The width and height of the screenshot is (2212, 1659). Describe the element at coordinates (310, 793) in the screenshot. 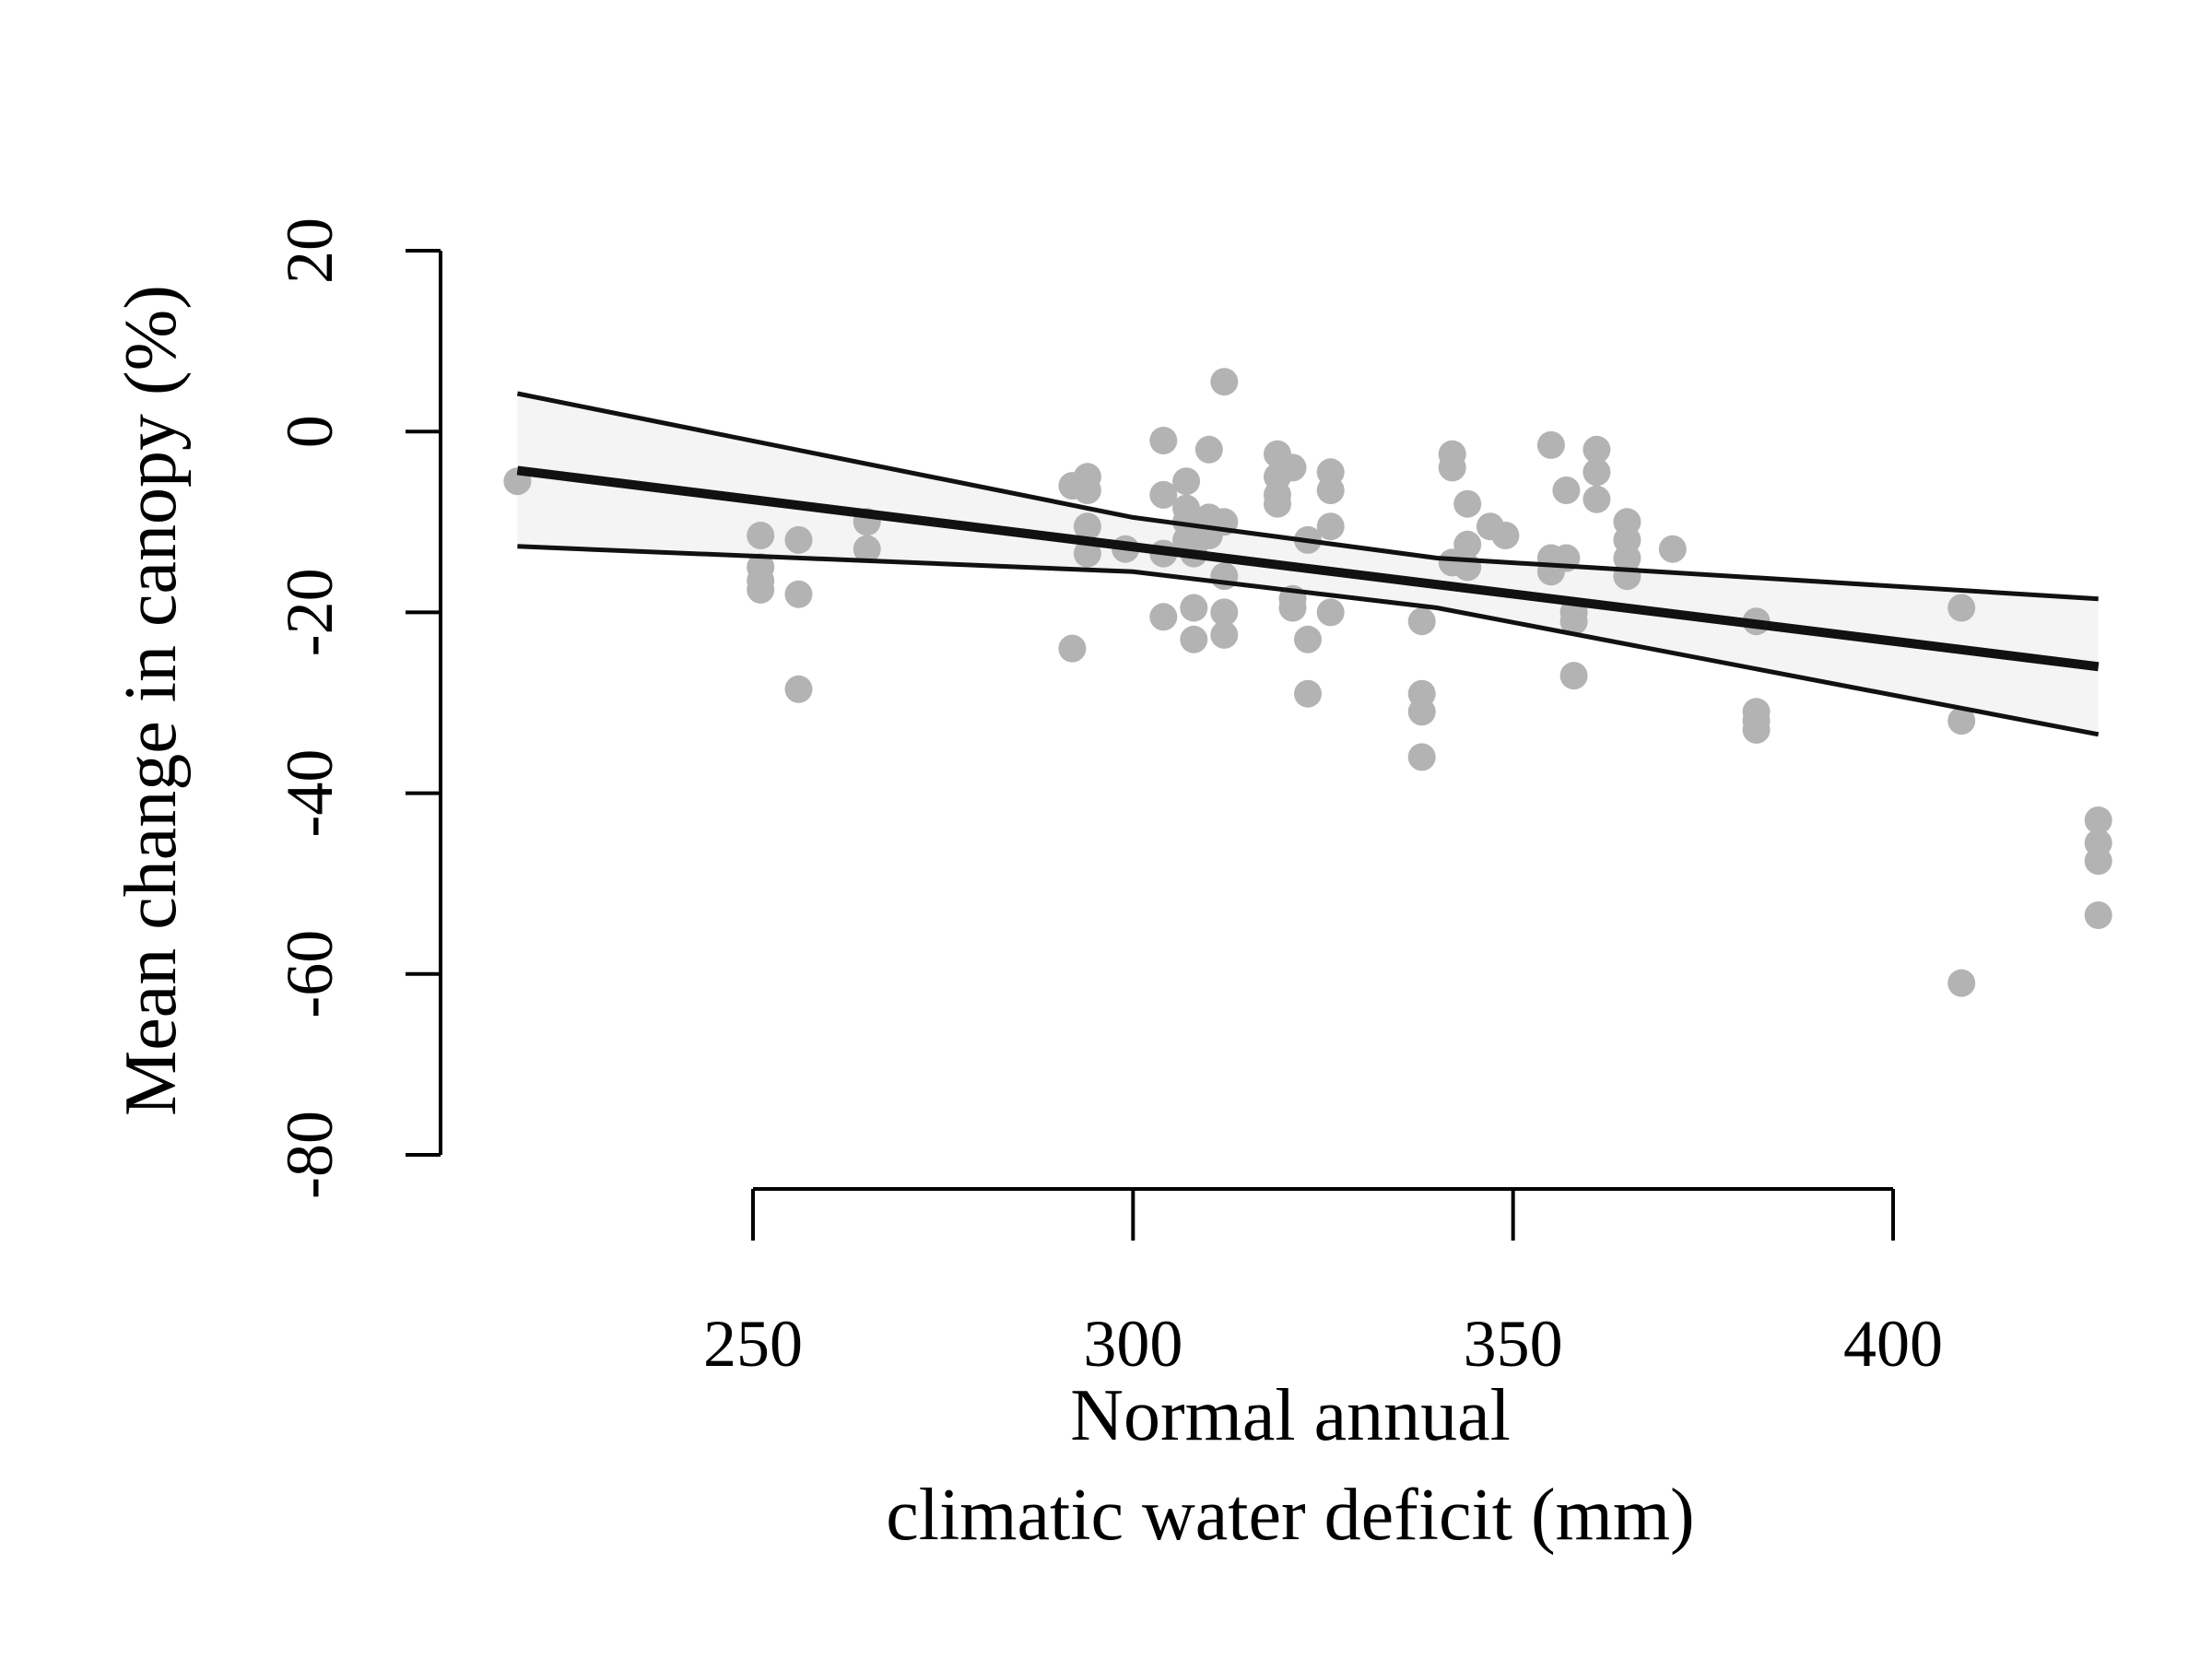

I see `y-tick-label--40: -40` at that location.